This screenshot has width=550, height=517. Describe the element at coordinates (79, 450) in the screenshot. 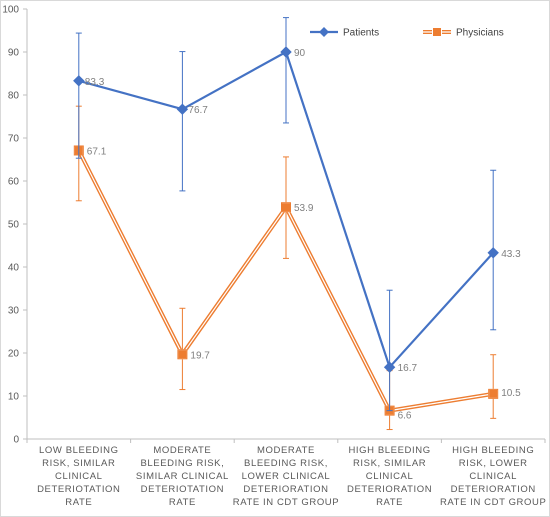

I see `x-category-label-line: LOW BLEEDING` at that location.